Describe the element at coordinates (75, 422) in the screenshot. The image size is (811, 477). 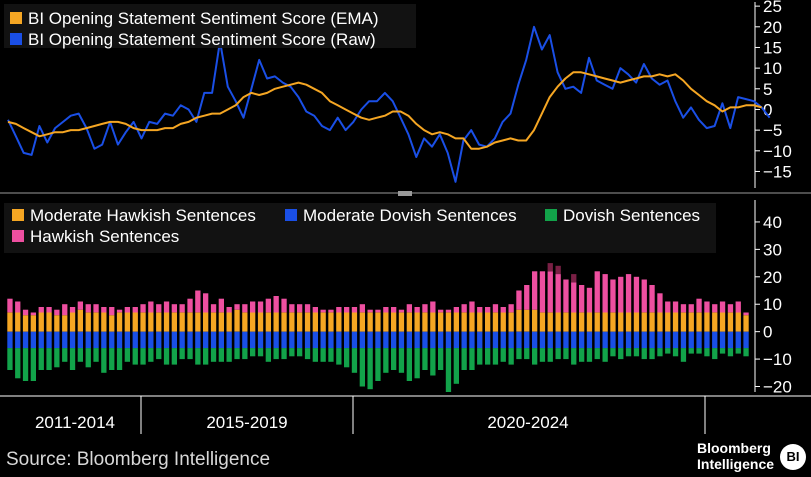
I see `x-axis-label: 2011-2014` at that location.